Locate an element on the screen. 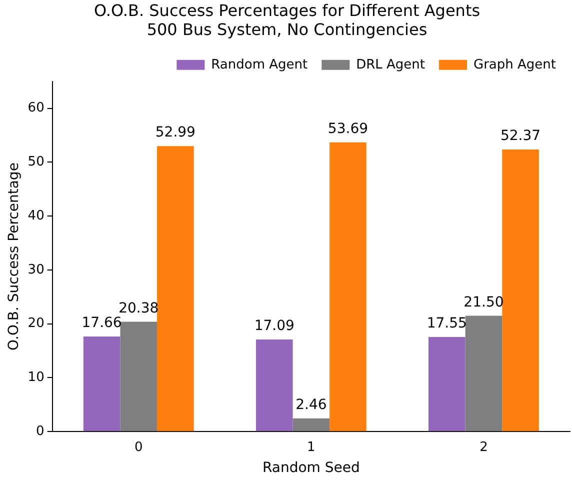  x-tick-label: 1 is located at coordinates (311, 447).